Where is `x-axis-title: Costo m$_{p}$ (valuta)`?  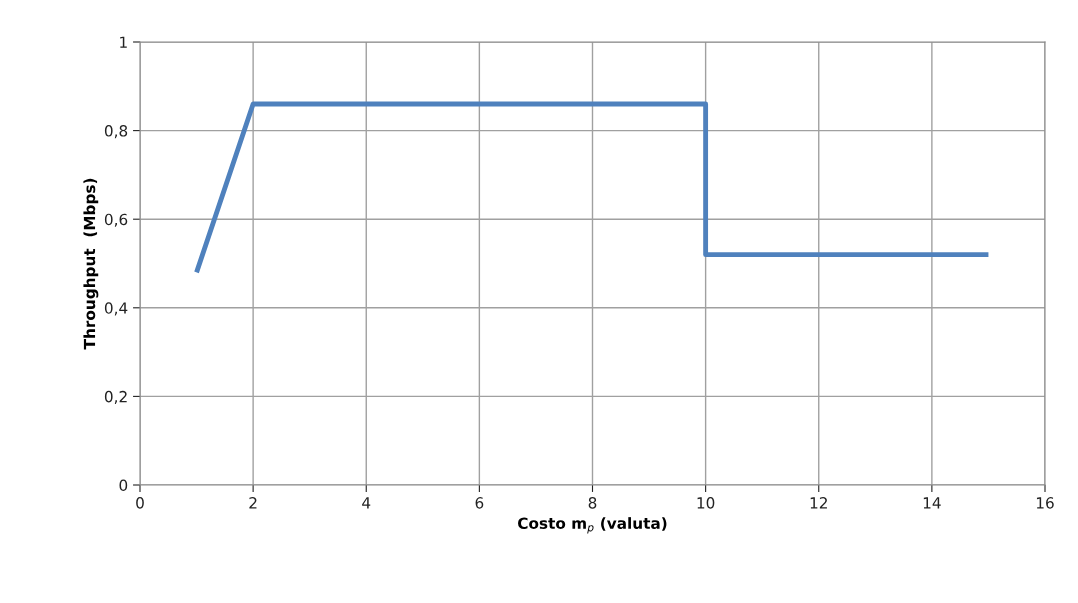 x-axis-title: Costo m$_{p}$ (valuta) is located at coordinates (592, 525).